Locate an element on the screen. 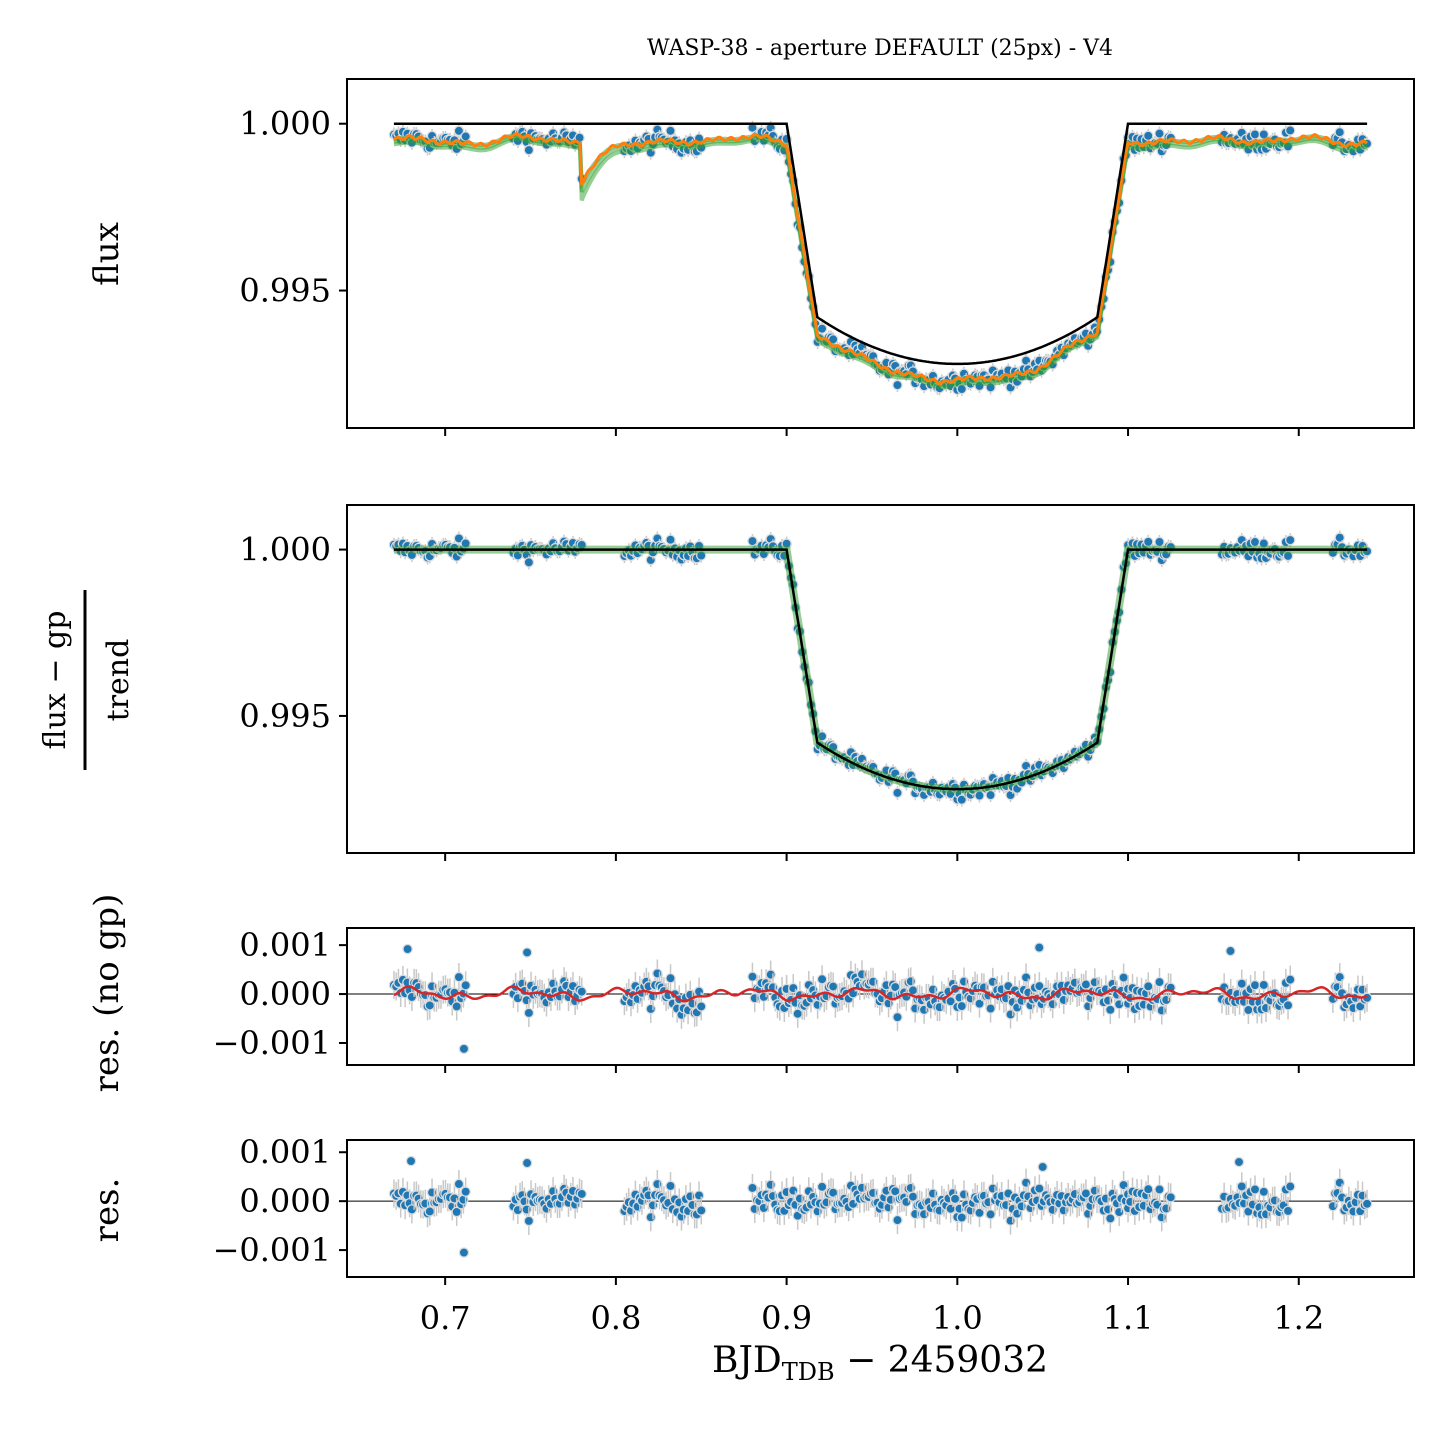 Image resolution: width=1445 pixels, height=1450 pixels. ytick-label: 0.000 is located at coordinates (285, 994).